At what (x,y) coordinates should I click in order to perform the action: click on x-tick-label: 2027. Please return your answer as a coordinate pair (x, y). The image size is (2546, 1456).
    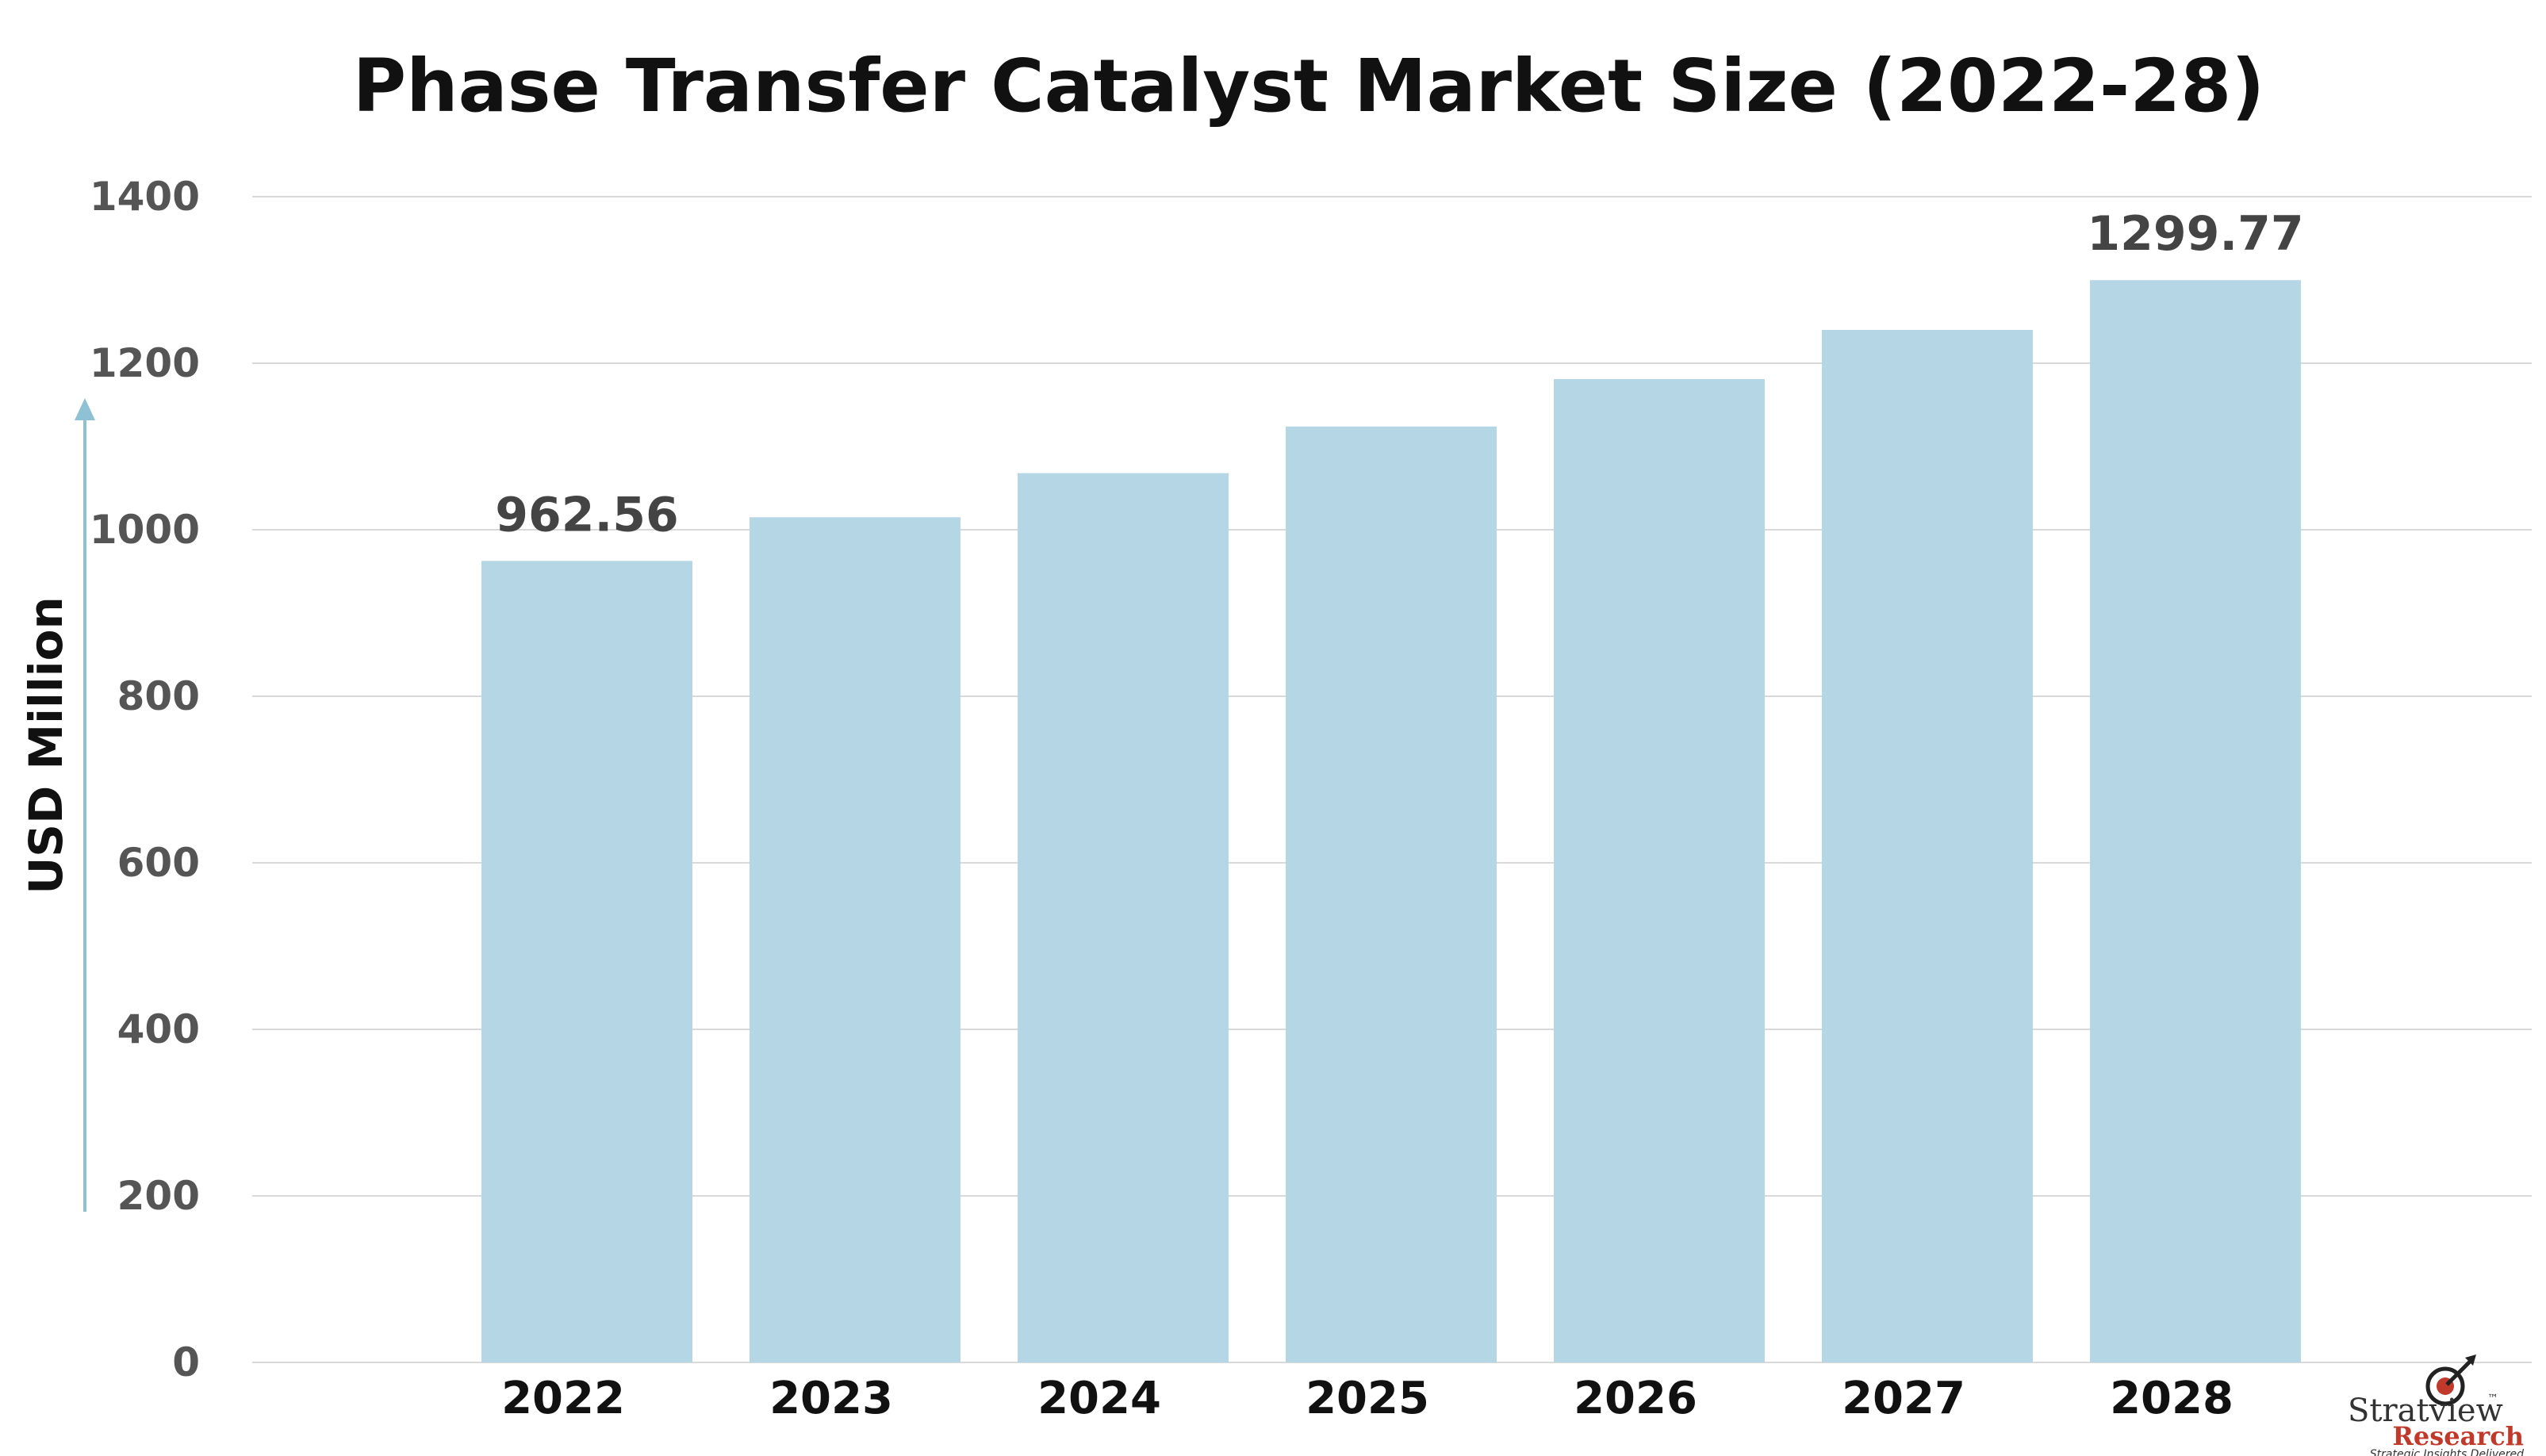
    Looking at the image, I should click on (1904, 1398).